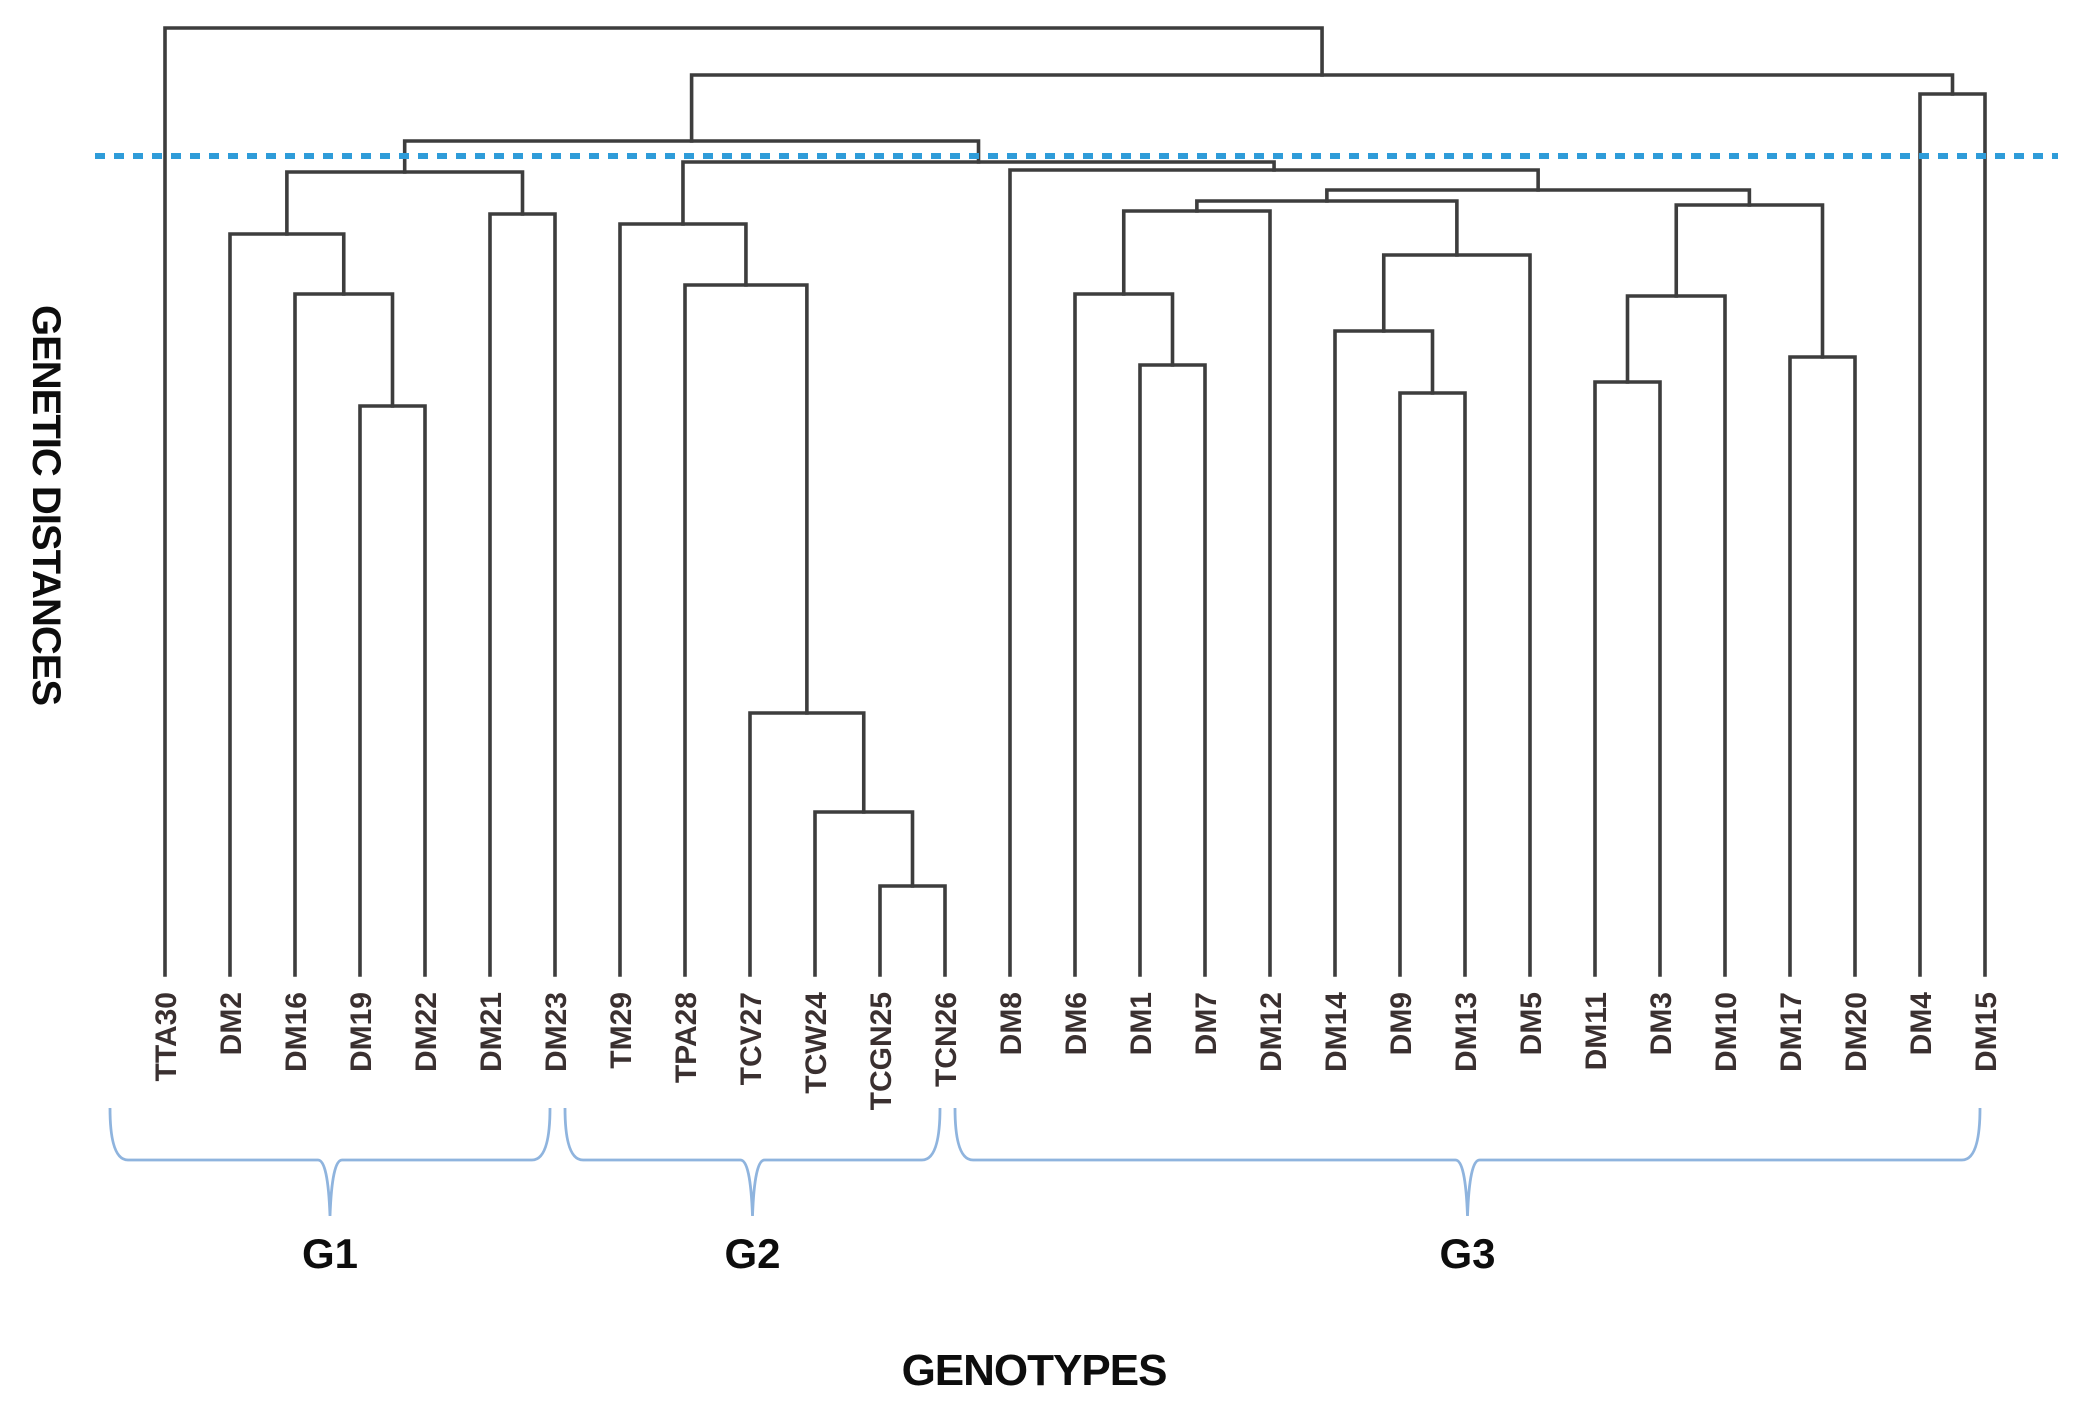 This screenshot has width=2073, height=1419. I want to click on leaf-label: TCN26, so click(946, 1039).